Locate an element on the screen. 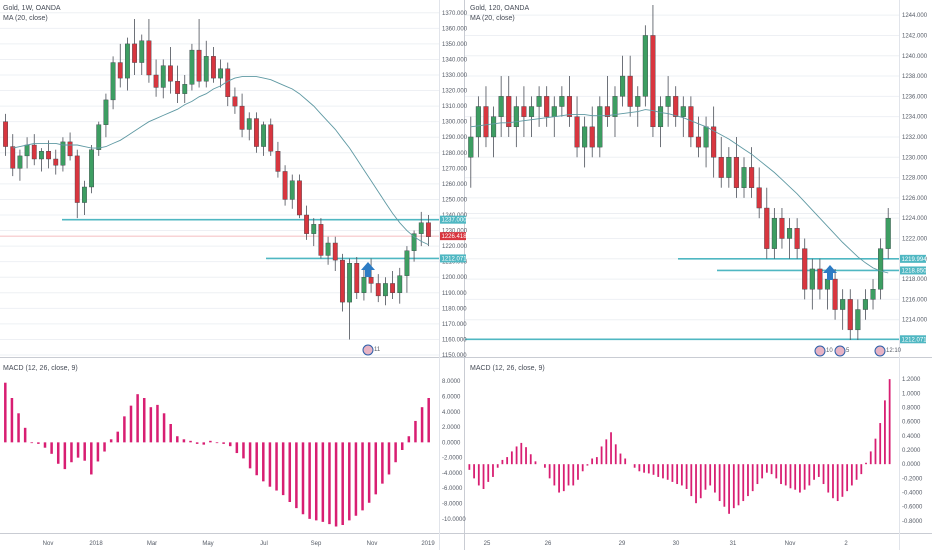 The width and height of the screenshot is (932, 550). event-marker: 12:10 is located at coordinates (888, 351).